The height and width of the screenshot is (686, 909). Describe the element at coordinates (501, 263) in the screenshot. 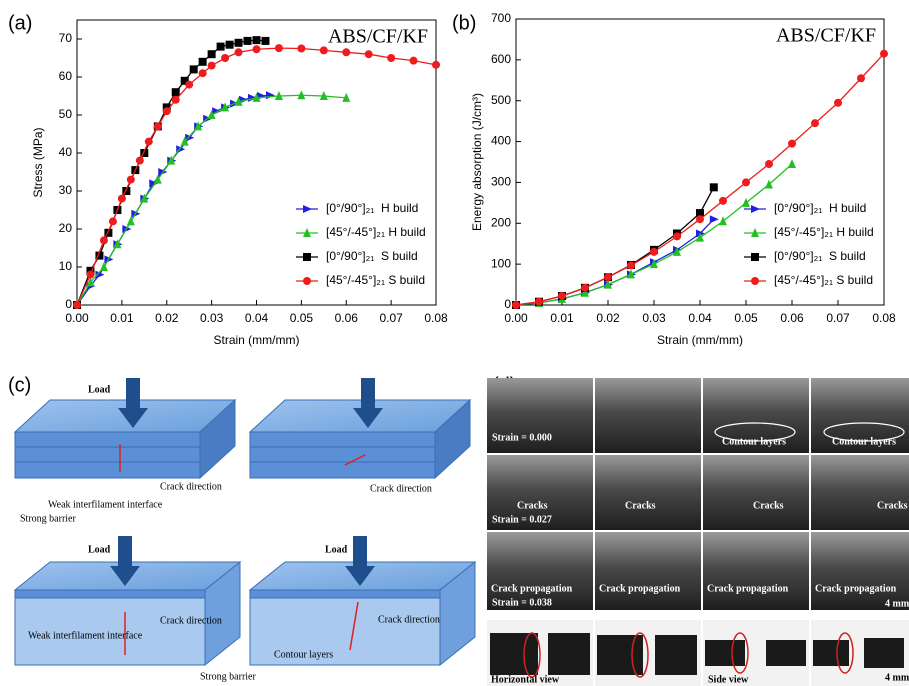

I see `y-tick-label: 100` at that location.